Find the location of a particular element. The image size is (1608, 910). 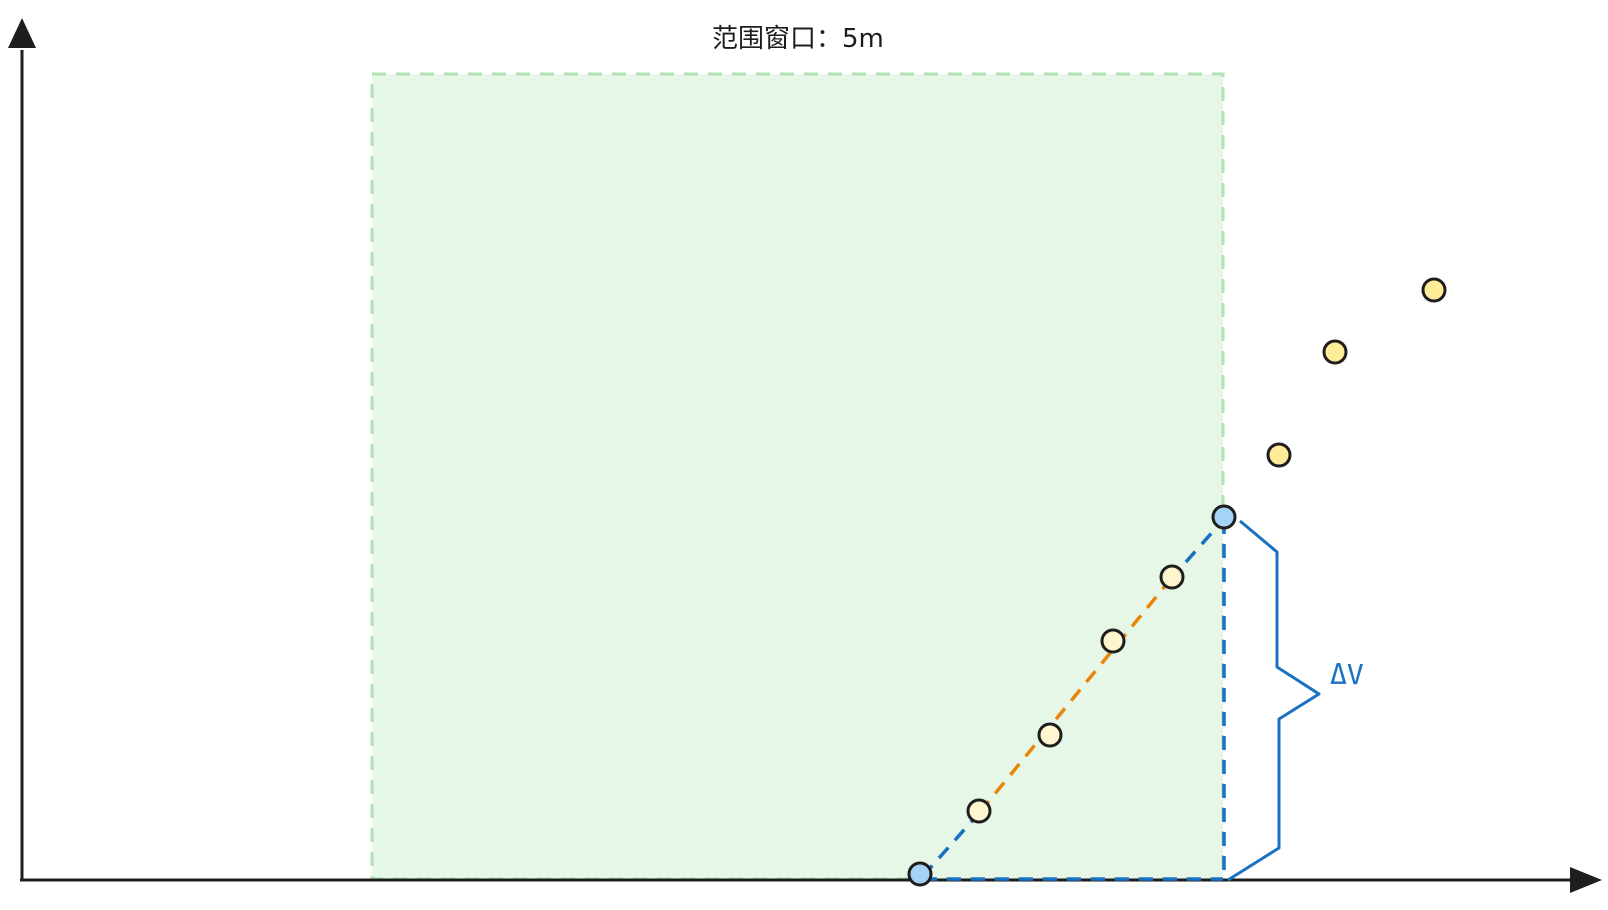

y-axis-arrow-icon is located at coordinates (22, 33).